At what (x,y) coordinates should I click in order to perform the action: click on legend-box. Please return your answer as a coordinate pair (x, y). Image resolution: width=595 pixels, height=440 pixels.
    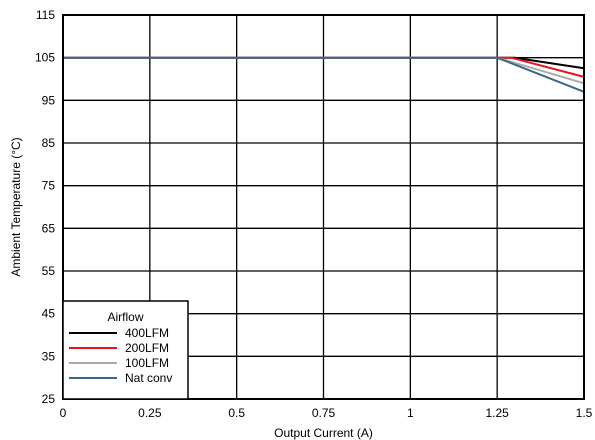
    Looking at the image, I should click on (125, 350).